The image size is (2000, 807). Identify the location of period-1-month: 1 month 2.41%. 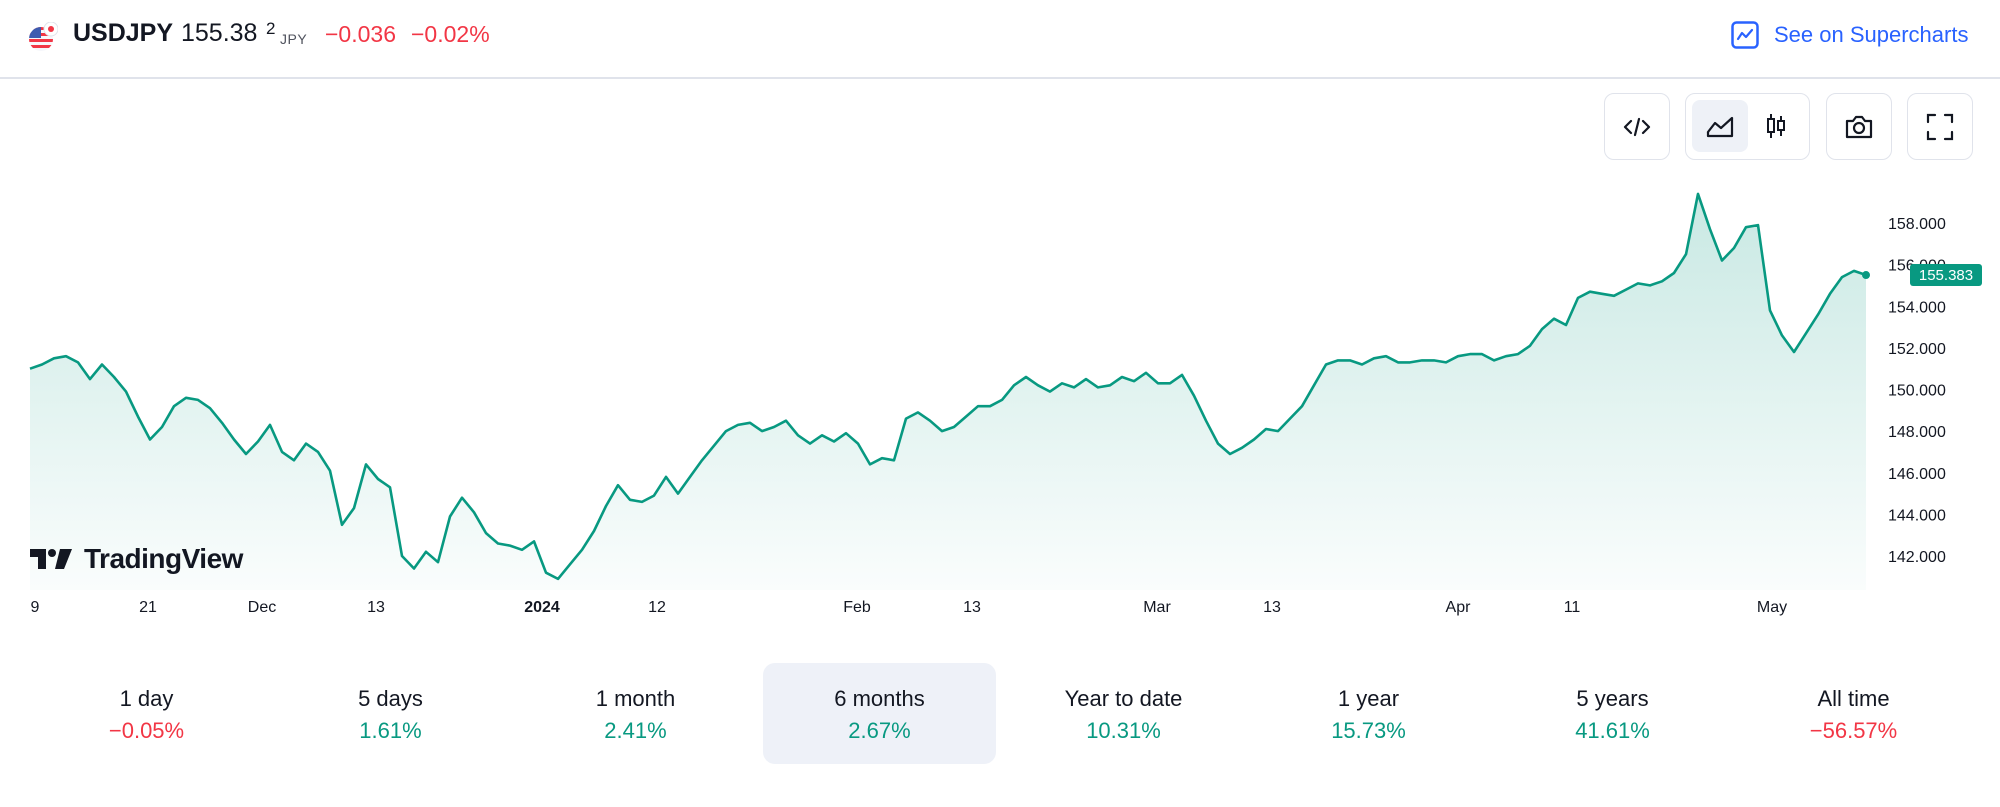
(635, 713).